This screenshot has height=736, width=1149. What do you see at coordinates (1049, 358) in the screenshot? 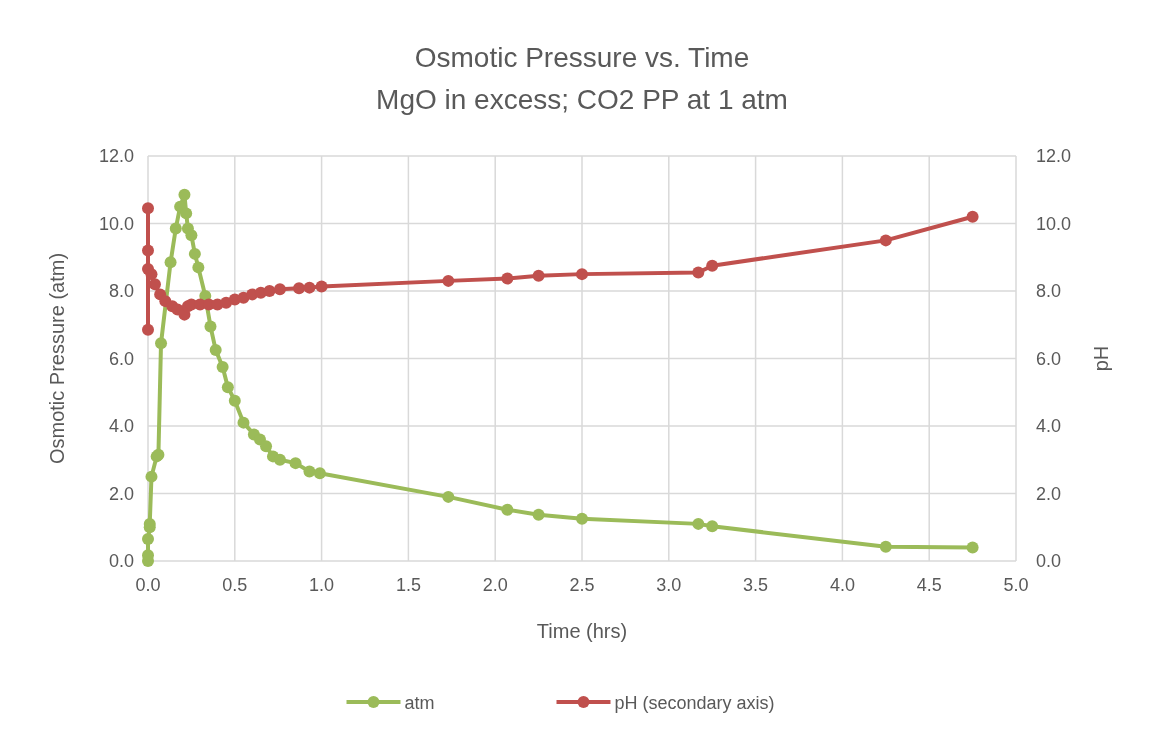
I see `y2-tick-label: 6.0` at bounding box center [1049, 358].